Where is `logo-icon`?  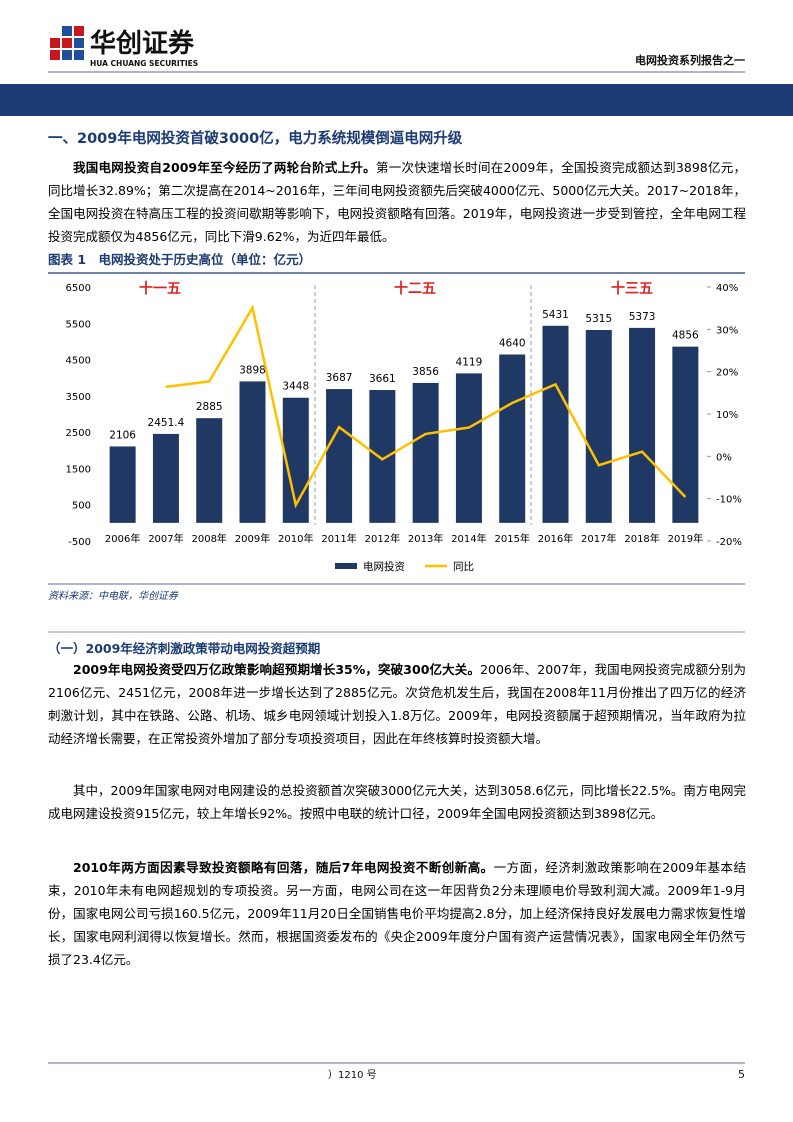 logo-icon is located at coordinates (67, 43).